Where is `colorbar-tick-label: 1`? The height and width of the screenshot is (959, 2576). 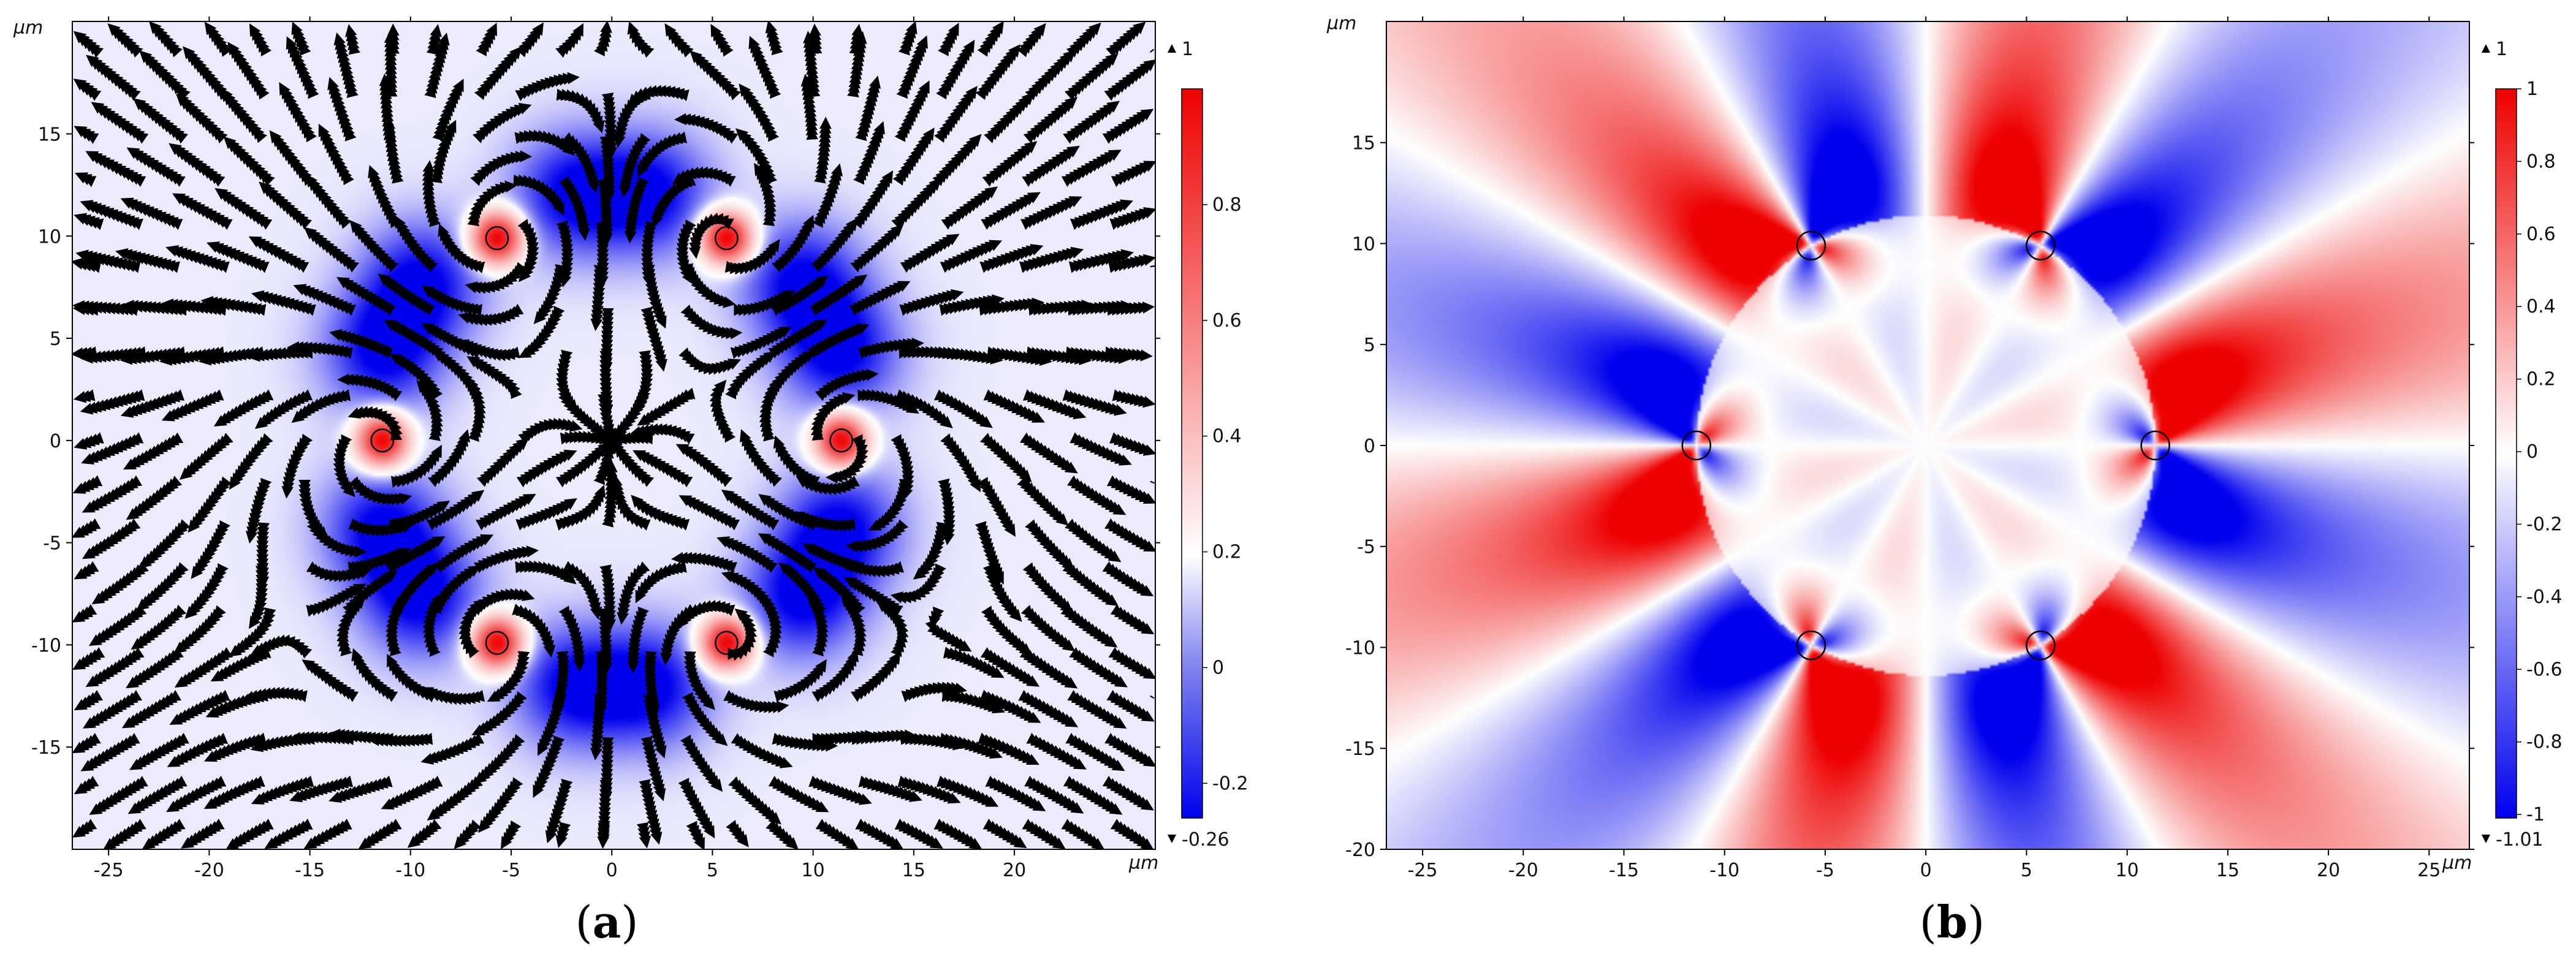 colorbar-tick-label: 1 is located at coordinates (2532, 89).